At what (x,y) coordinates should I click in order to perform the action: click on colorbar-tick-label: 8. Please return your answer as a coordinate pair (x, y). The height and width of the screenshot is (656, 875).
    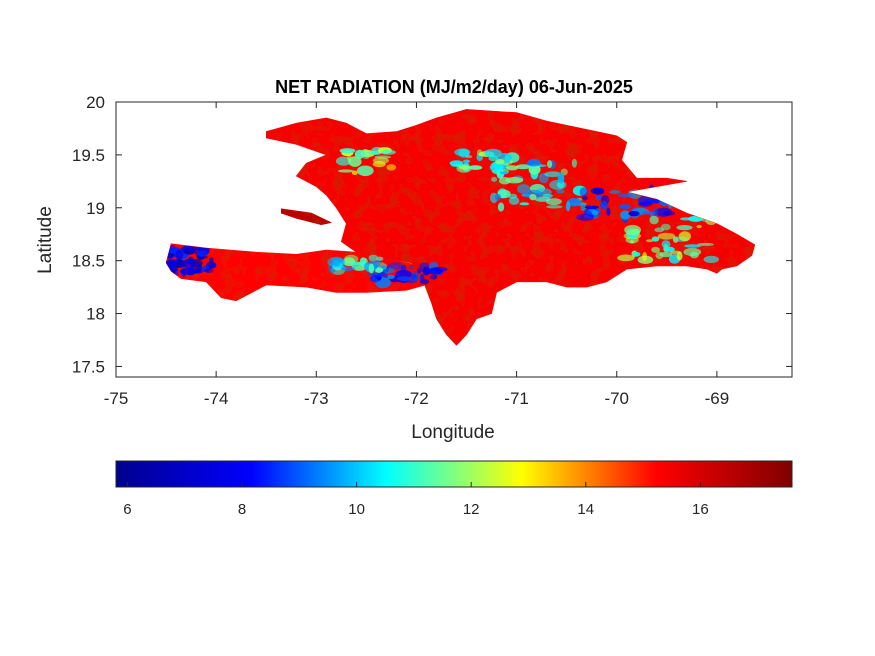
    Looking at the image, I should click on (242, 509).